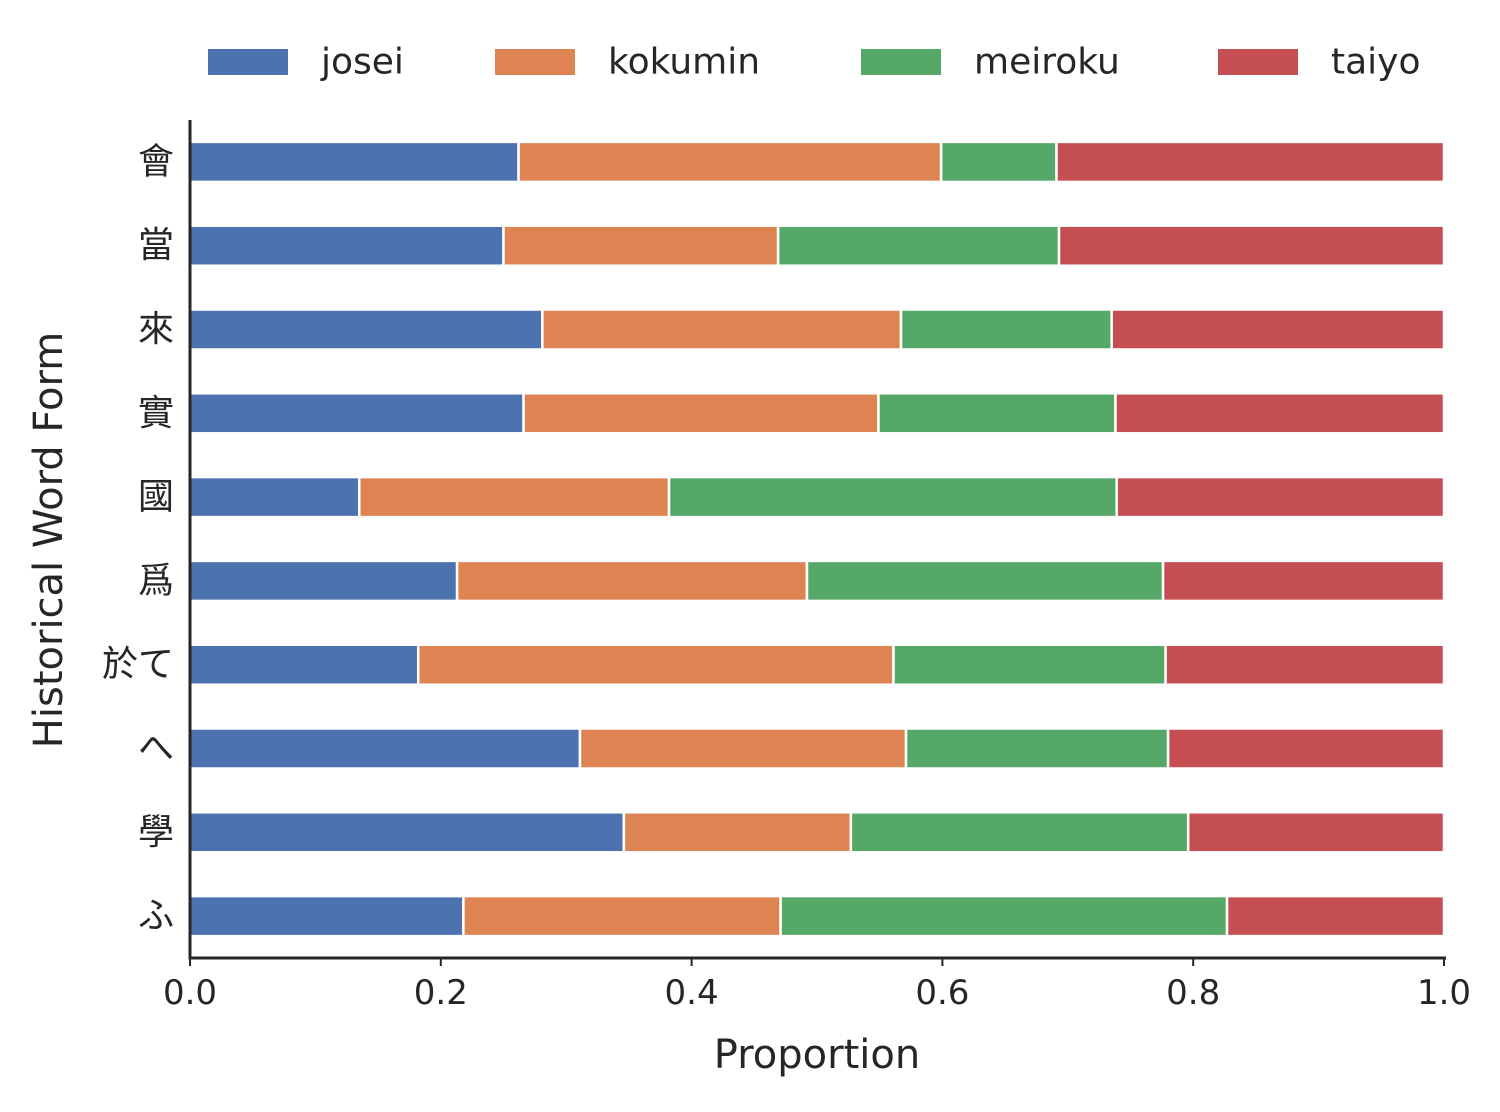 Image resolution: width=1500 pixels, height=1112 pixels. What do you see at coordinates (1047, 62) in the screenshot?
I see `legend-label-meiroku: meiroku` at bounding box center [1047, 62].